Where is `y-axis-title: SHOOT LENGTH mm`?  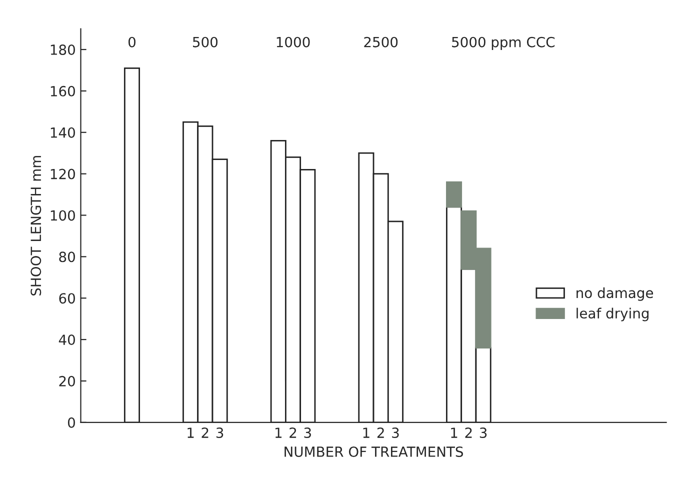
y-axis-title: SHOOT LENGTH mm is located at coordinates (36, 226).